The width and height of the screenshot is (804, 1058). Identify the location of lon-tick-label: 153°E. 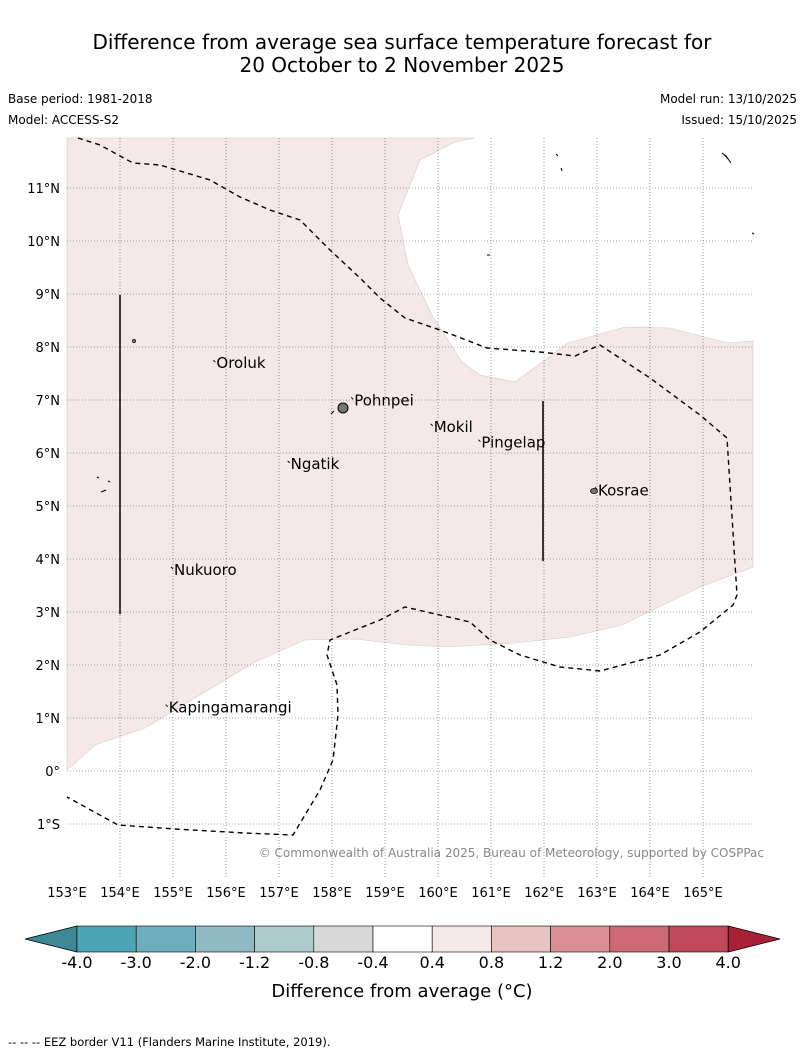
(67, 893).